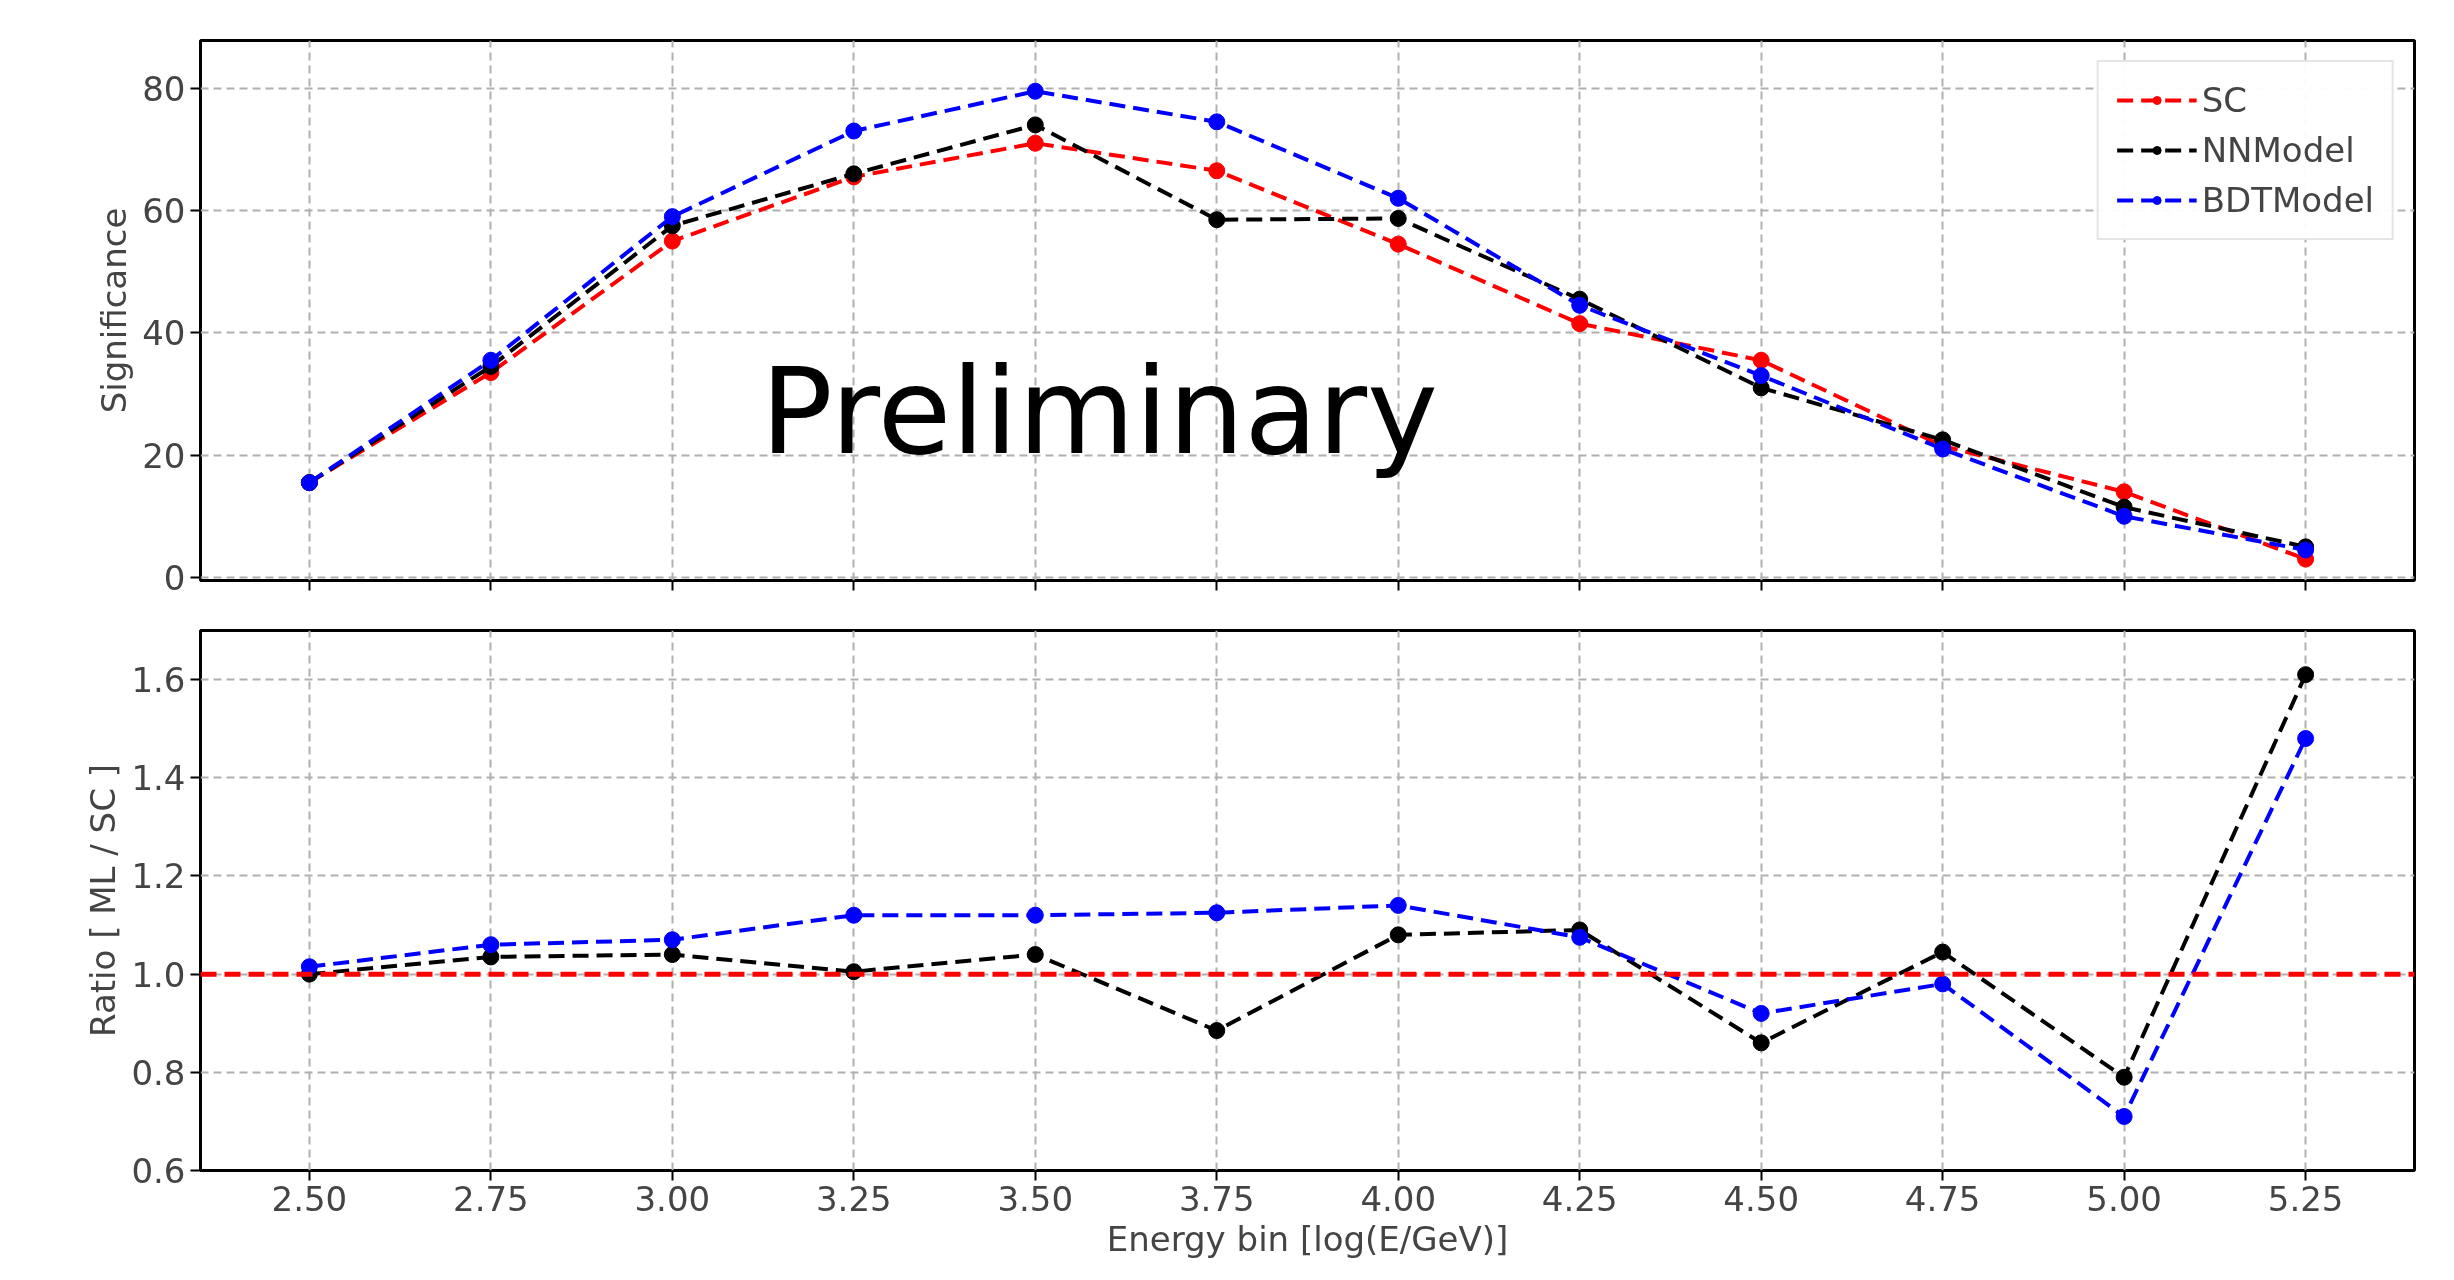  I want to click on x-tick-label: 3.25, so click(853, 1198).